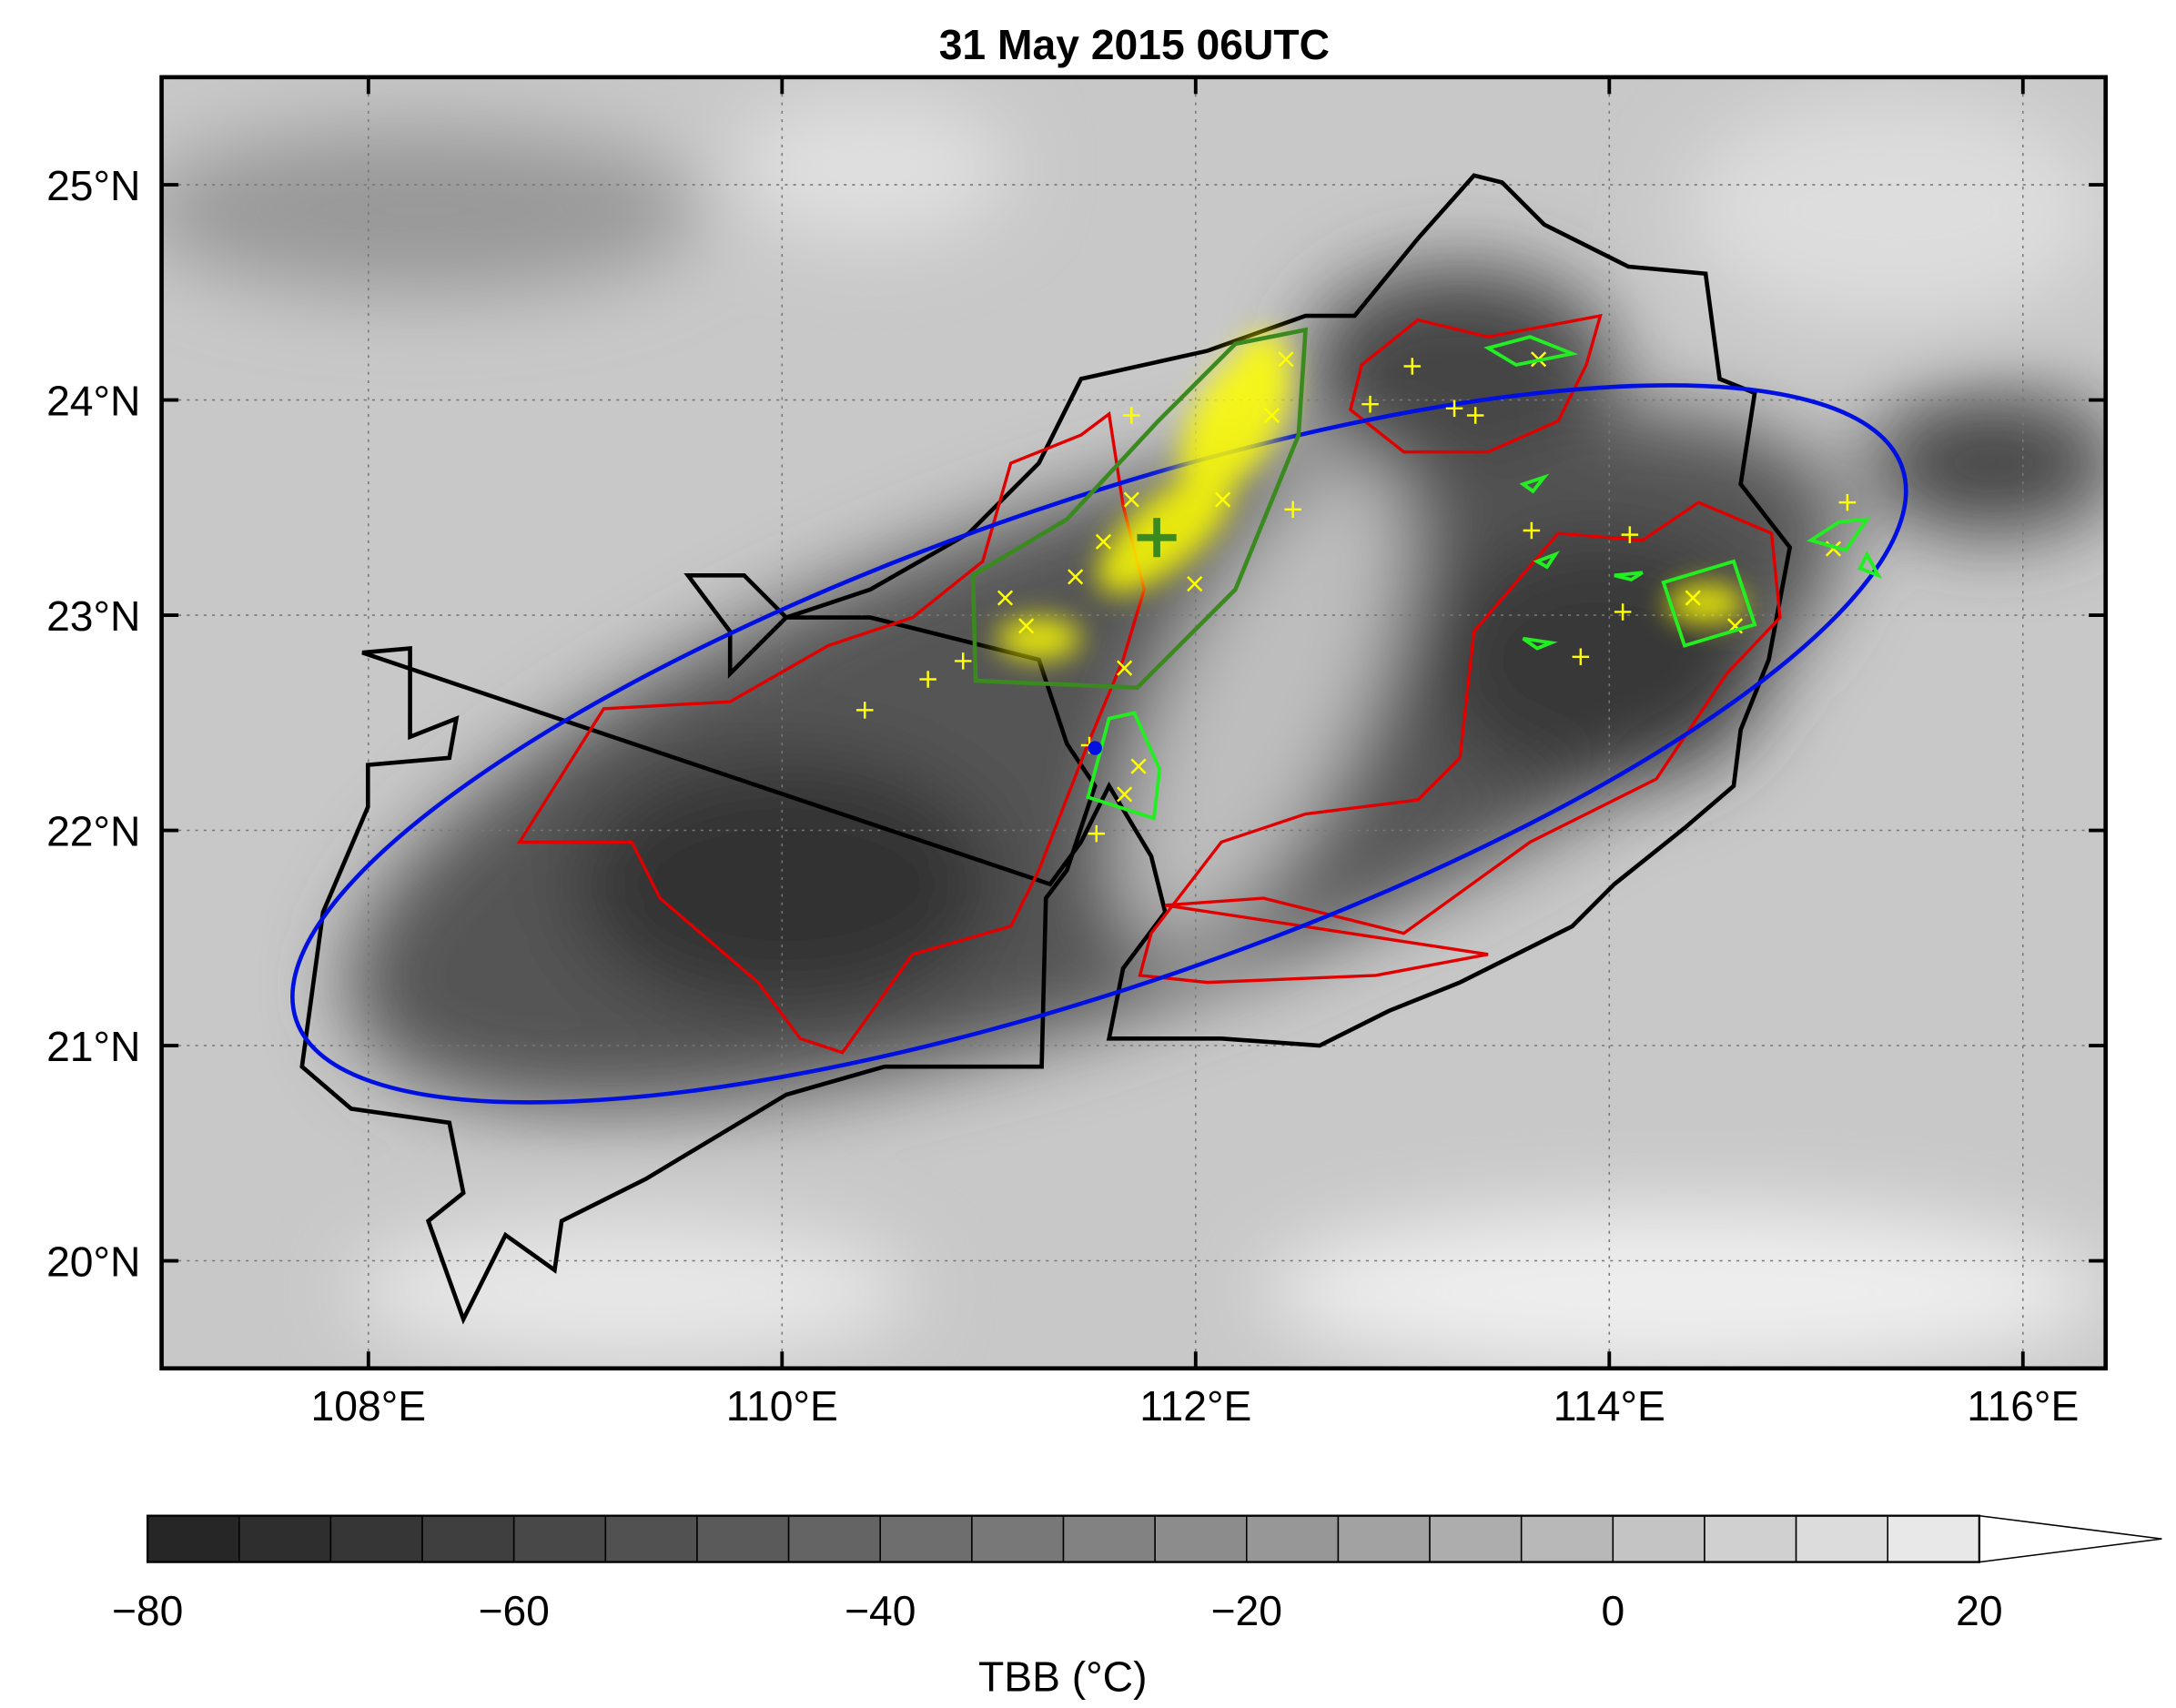 This screenshot has width=2176, height=1708. Describe the element at coordinates (93, 185) in the screenshot. I see `y-tick-label: 25°N` at that location.